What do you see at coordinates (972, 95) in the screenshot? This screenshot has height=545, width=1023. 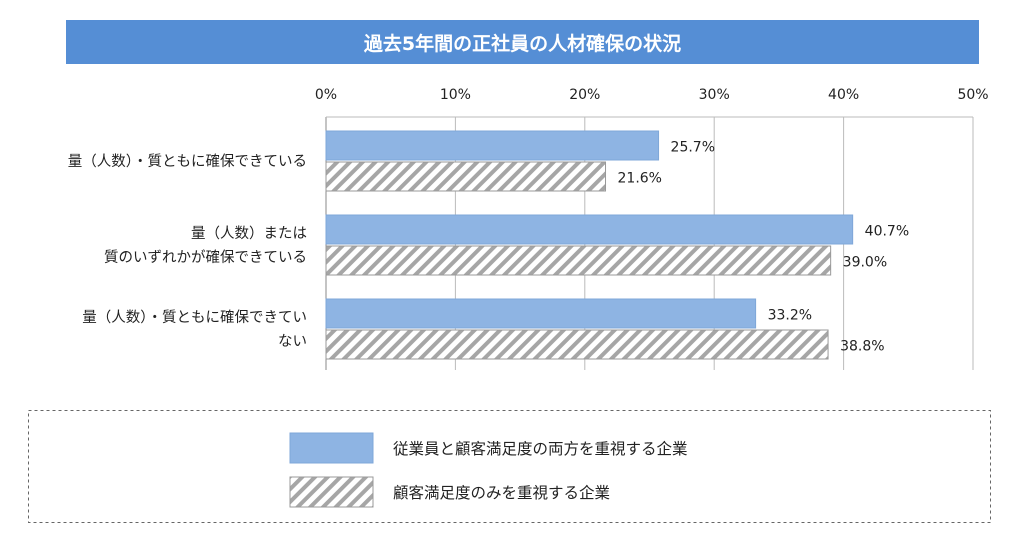 I see `x-tick-label: 50%` at bounding box center [972, 95].